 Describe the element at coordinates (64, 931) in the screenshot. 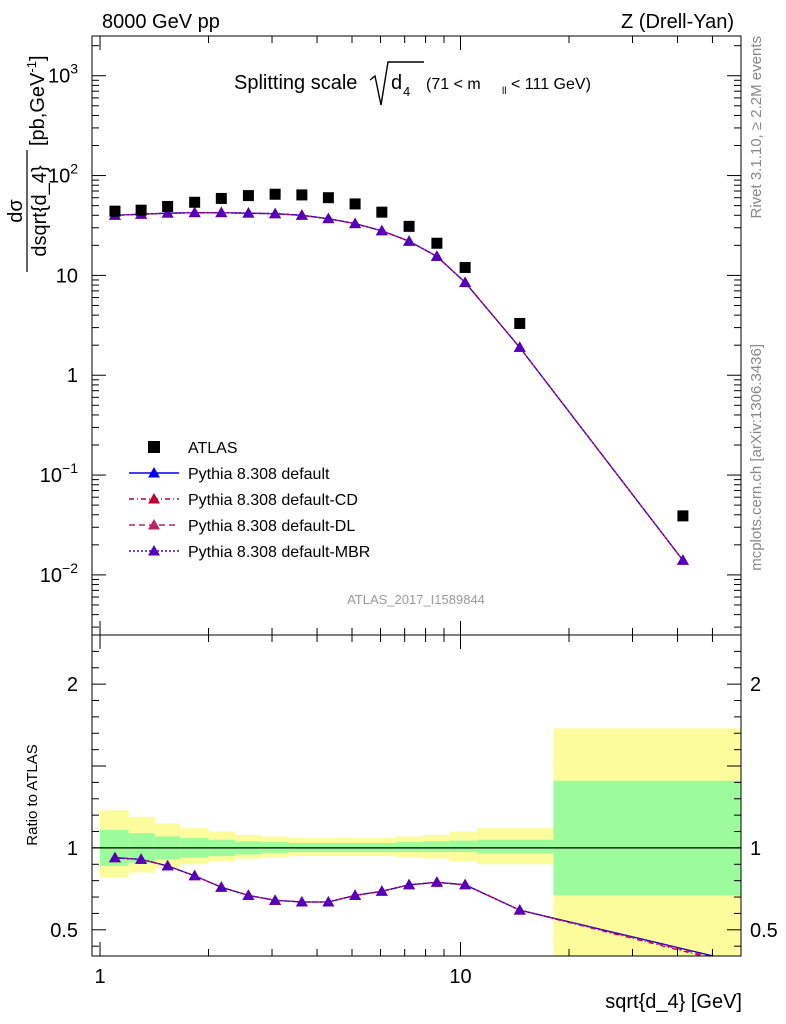

I see `ratio-y-tick-label-left: 0.5` at that location.